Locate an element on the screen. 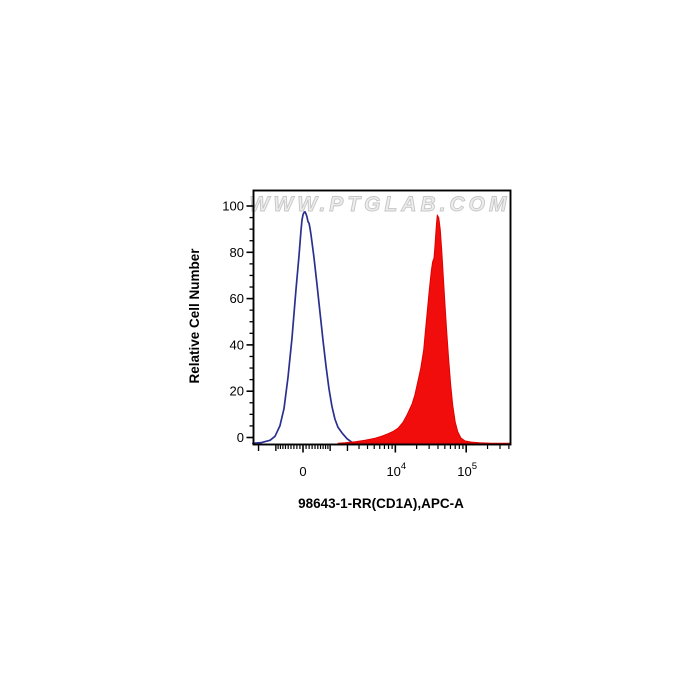 Image resolution: width=700 pixels, height=700 pixels. x-tick-label-exponent: 4 is located at coordinates (403, 466).